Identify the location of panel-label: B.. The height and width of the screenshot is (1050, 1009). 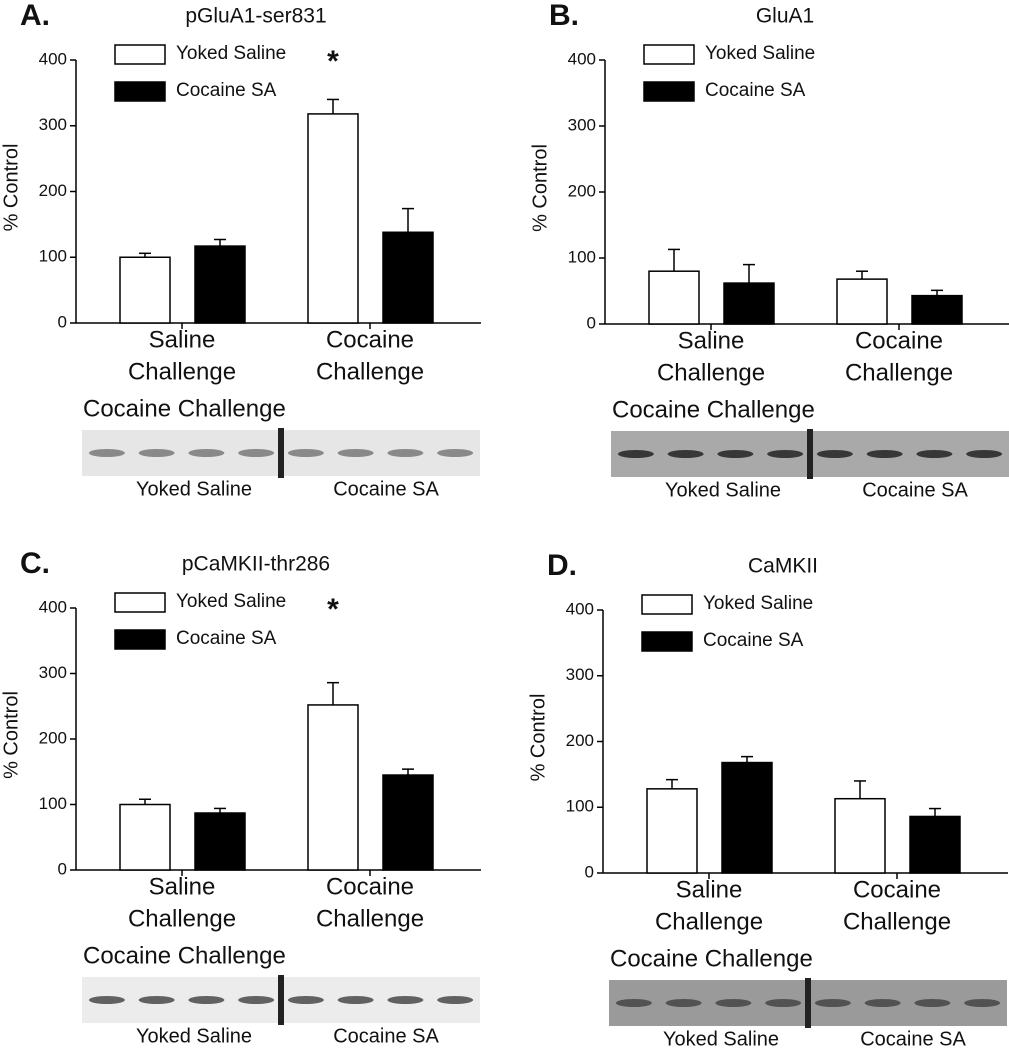
(564, 16).